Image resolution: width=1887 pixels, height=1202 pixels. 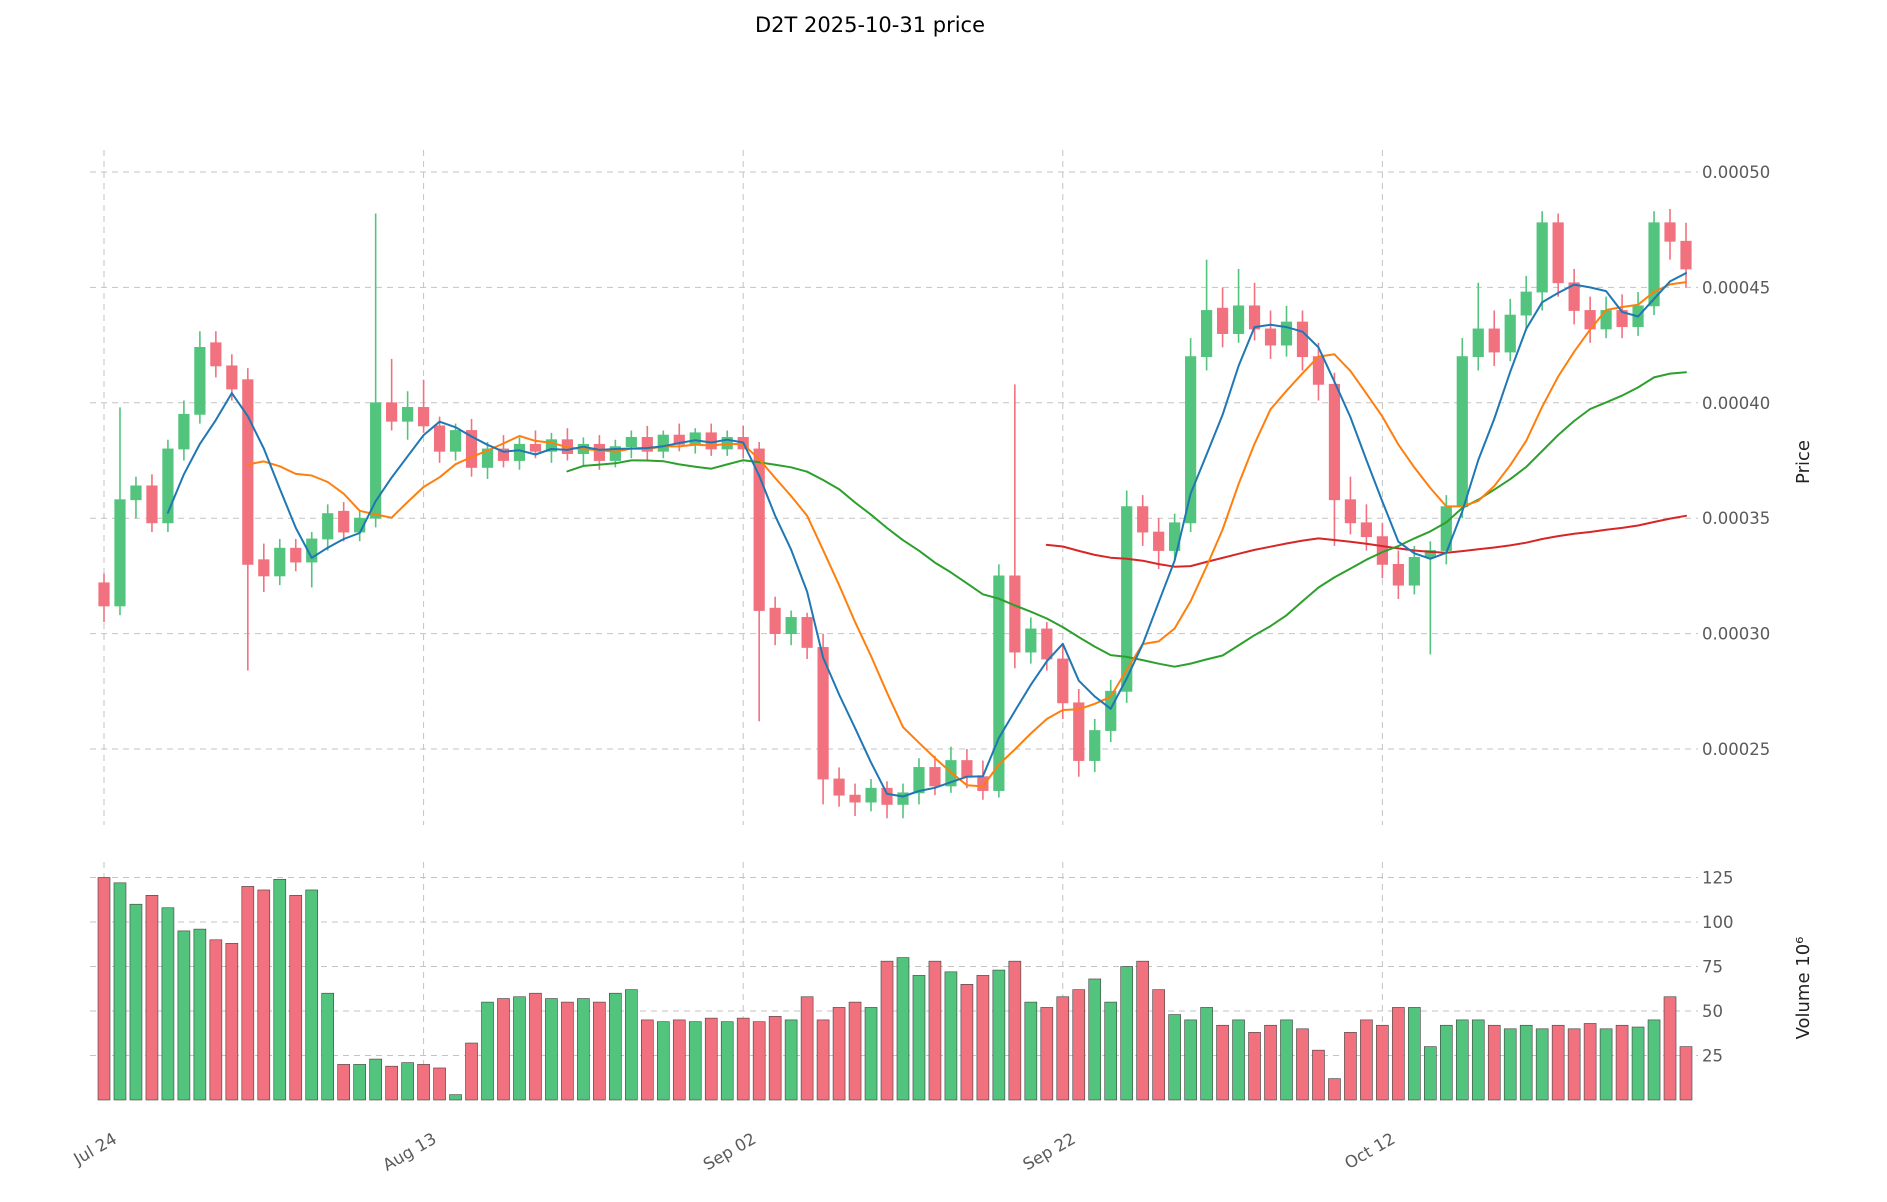 I want to click on price-tick-label: 0.00045, so click(x=1736, y=287).